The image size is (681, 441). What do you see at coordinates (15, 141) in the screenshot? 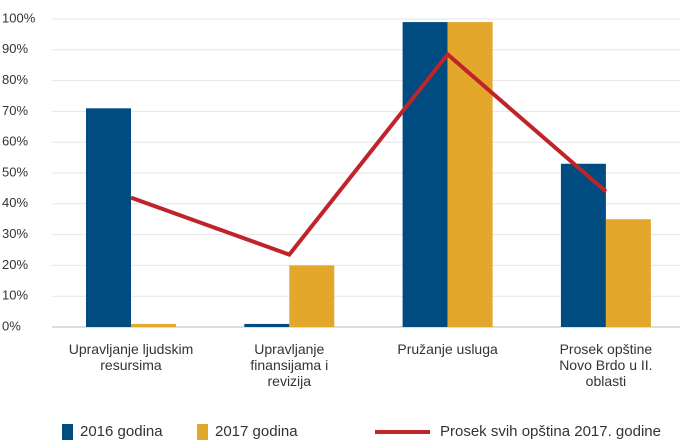
I see `y-tick-label: 60%` at bounding box center [15, 141].